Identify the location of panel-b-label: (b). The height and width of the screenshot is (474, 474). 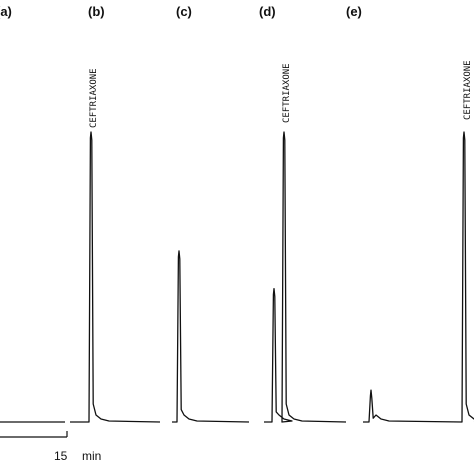
(96, 11).